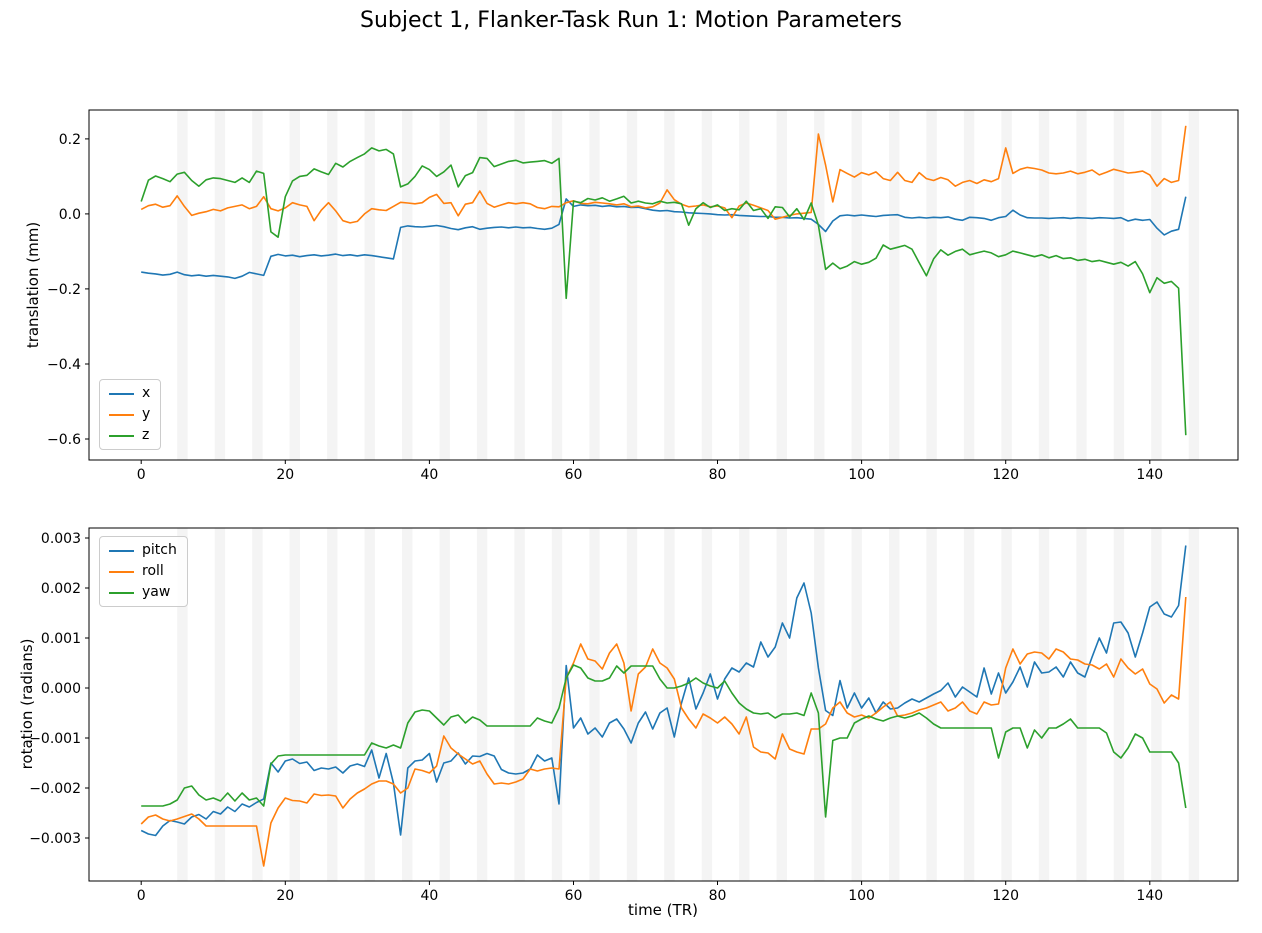 This screenshot has width=1262, height=933. Describe the element at coordinates (663, 910) in the screenshot. I see `x-axis-label: time (TR)` at that location.